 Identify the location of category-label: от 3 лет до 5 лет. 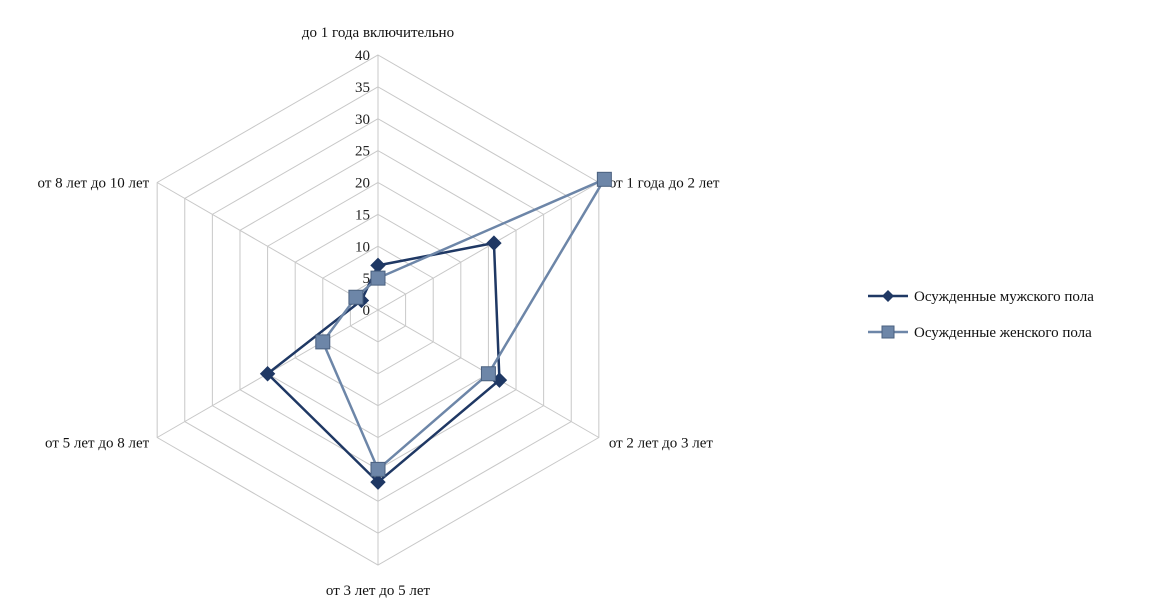
(378, 591).